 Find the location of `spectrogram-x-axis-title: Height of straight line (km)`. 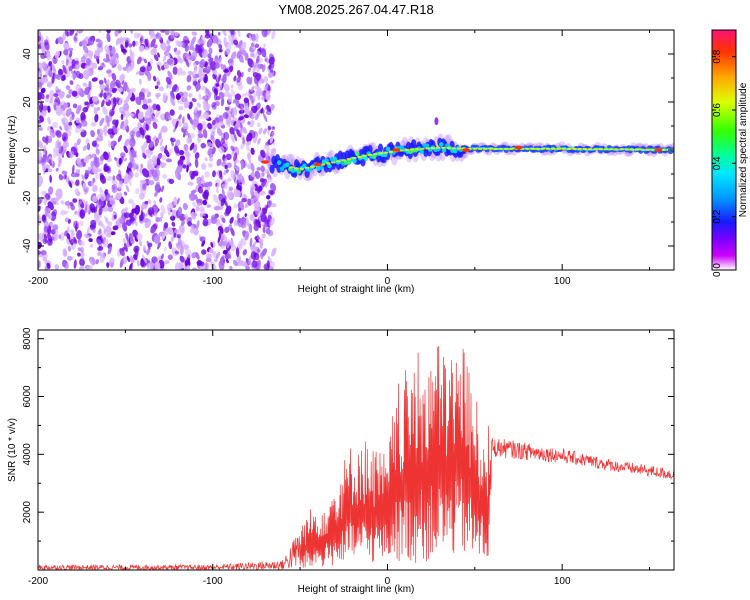

spectrogram-x-axis-title: Height of straight line (km) is located at coordinates (356, 289).